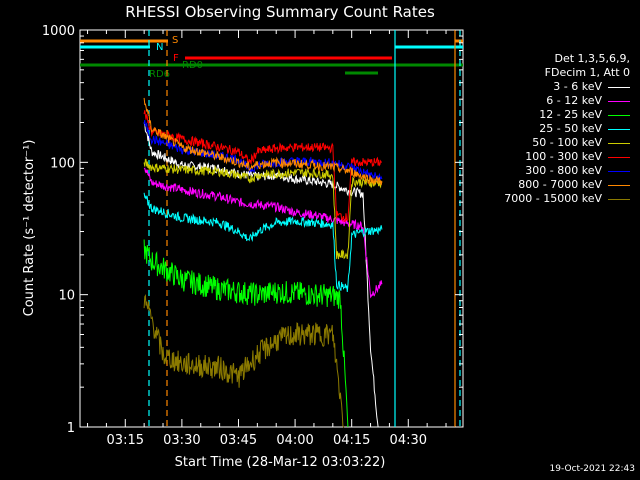 The width and height of the screenshot is (640, 480). What do you see at coordinates (181, 440) in the screenshot?
I see `x-tick-label: 03:30` at bounding box center [181, 440].